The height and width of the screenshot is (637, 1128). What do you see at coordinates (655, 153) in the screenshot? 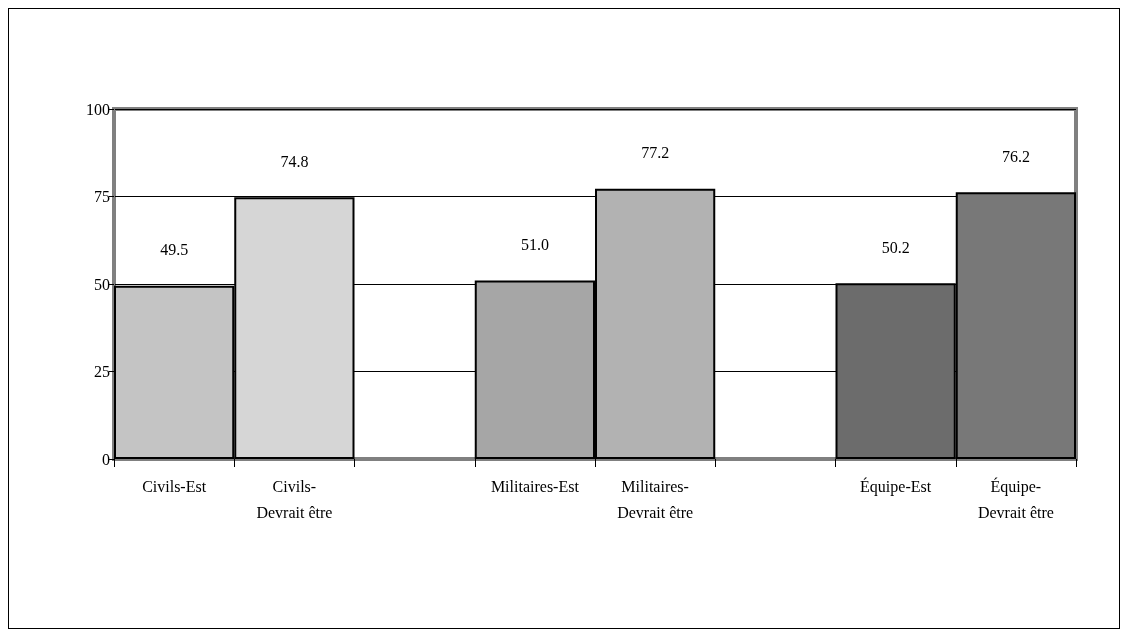
I see `data-label: 77.2` at bounding box center [655, 153].